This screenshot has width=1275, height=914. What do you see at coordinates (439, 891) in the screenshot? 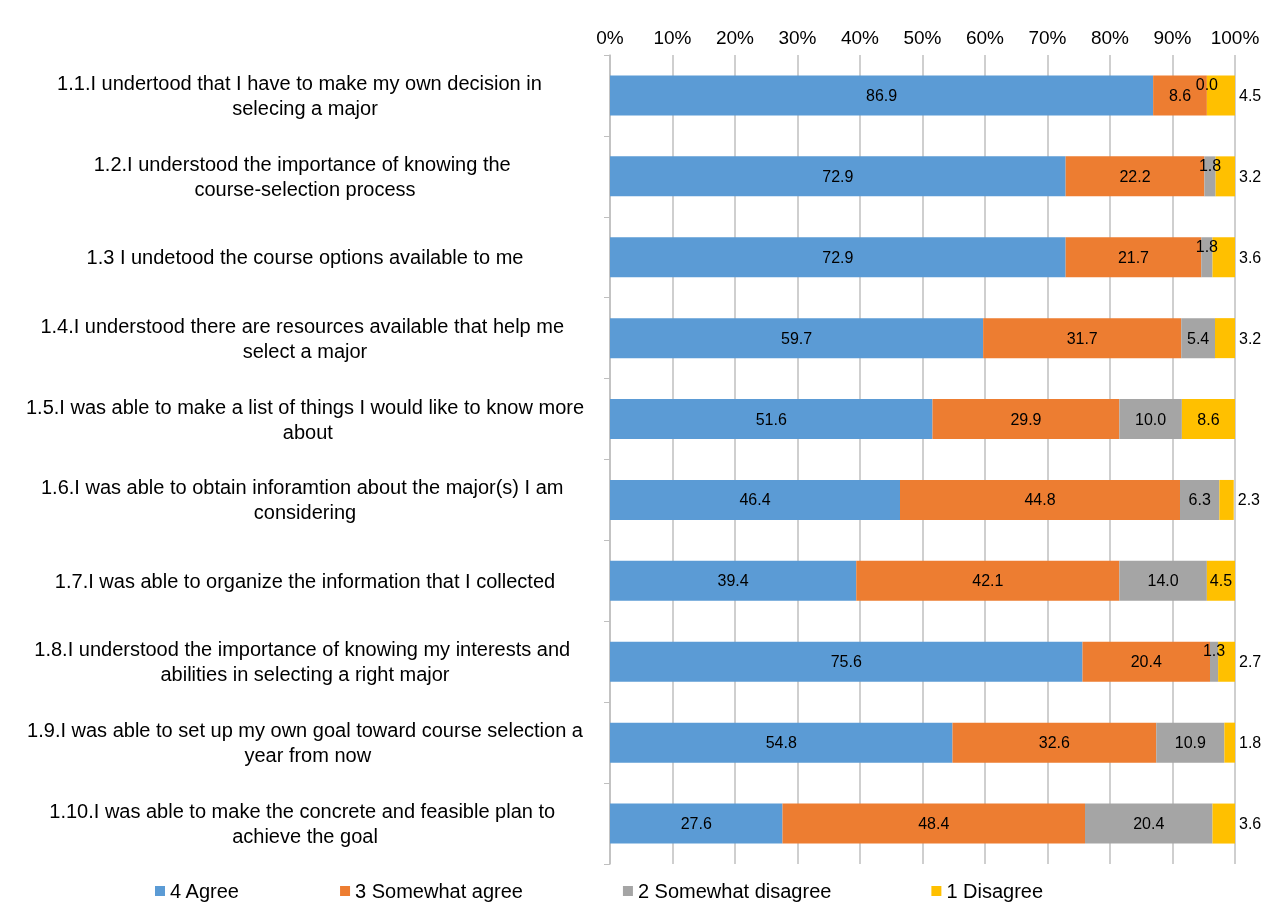
I see `legend-label: 3 Somewhat agree` at bounding box center [439, 891].